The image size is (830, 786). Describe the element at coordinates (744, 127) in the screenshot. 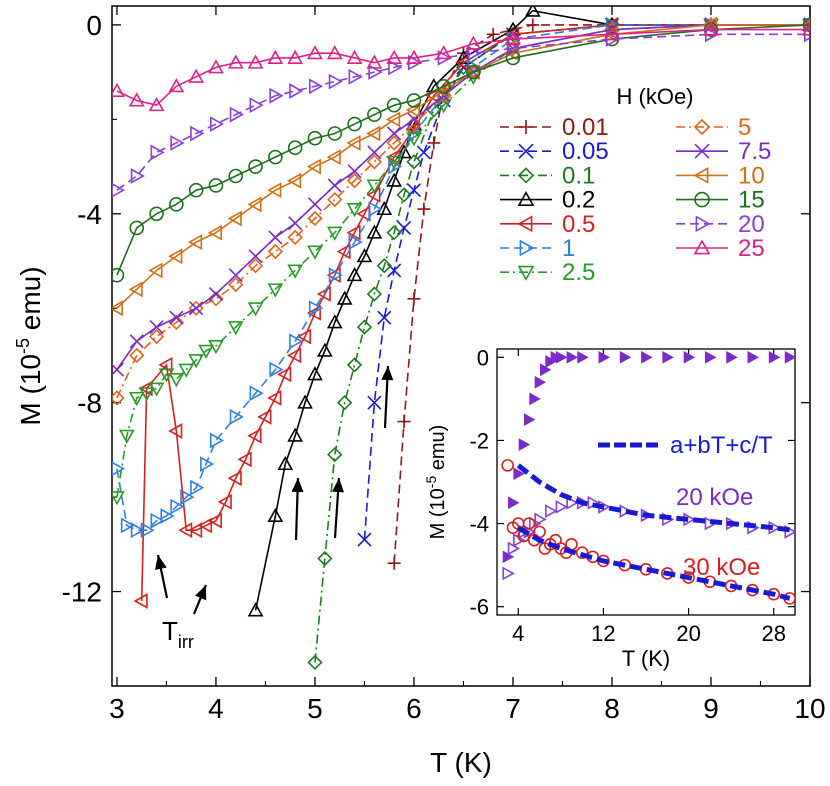

I see `legend-label: 5` at that location.